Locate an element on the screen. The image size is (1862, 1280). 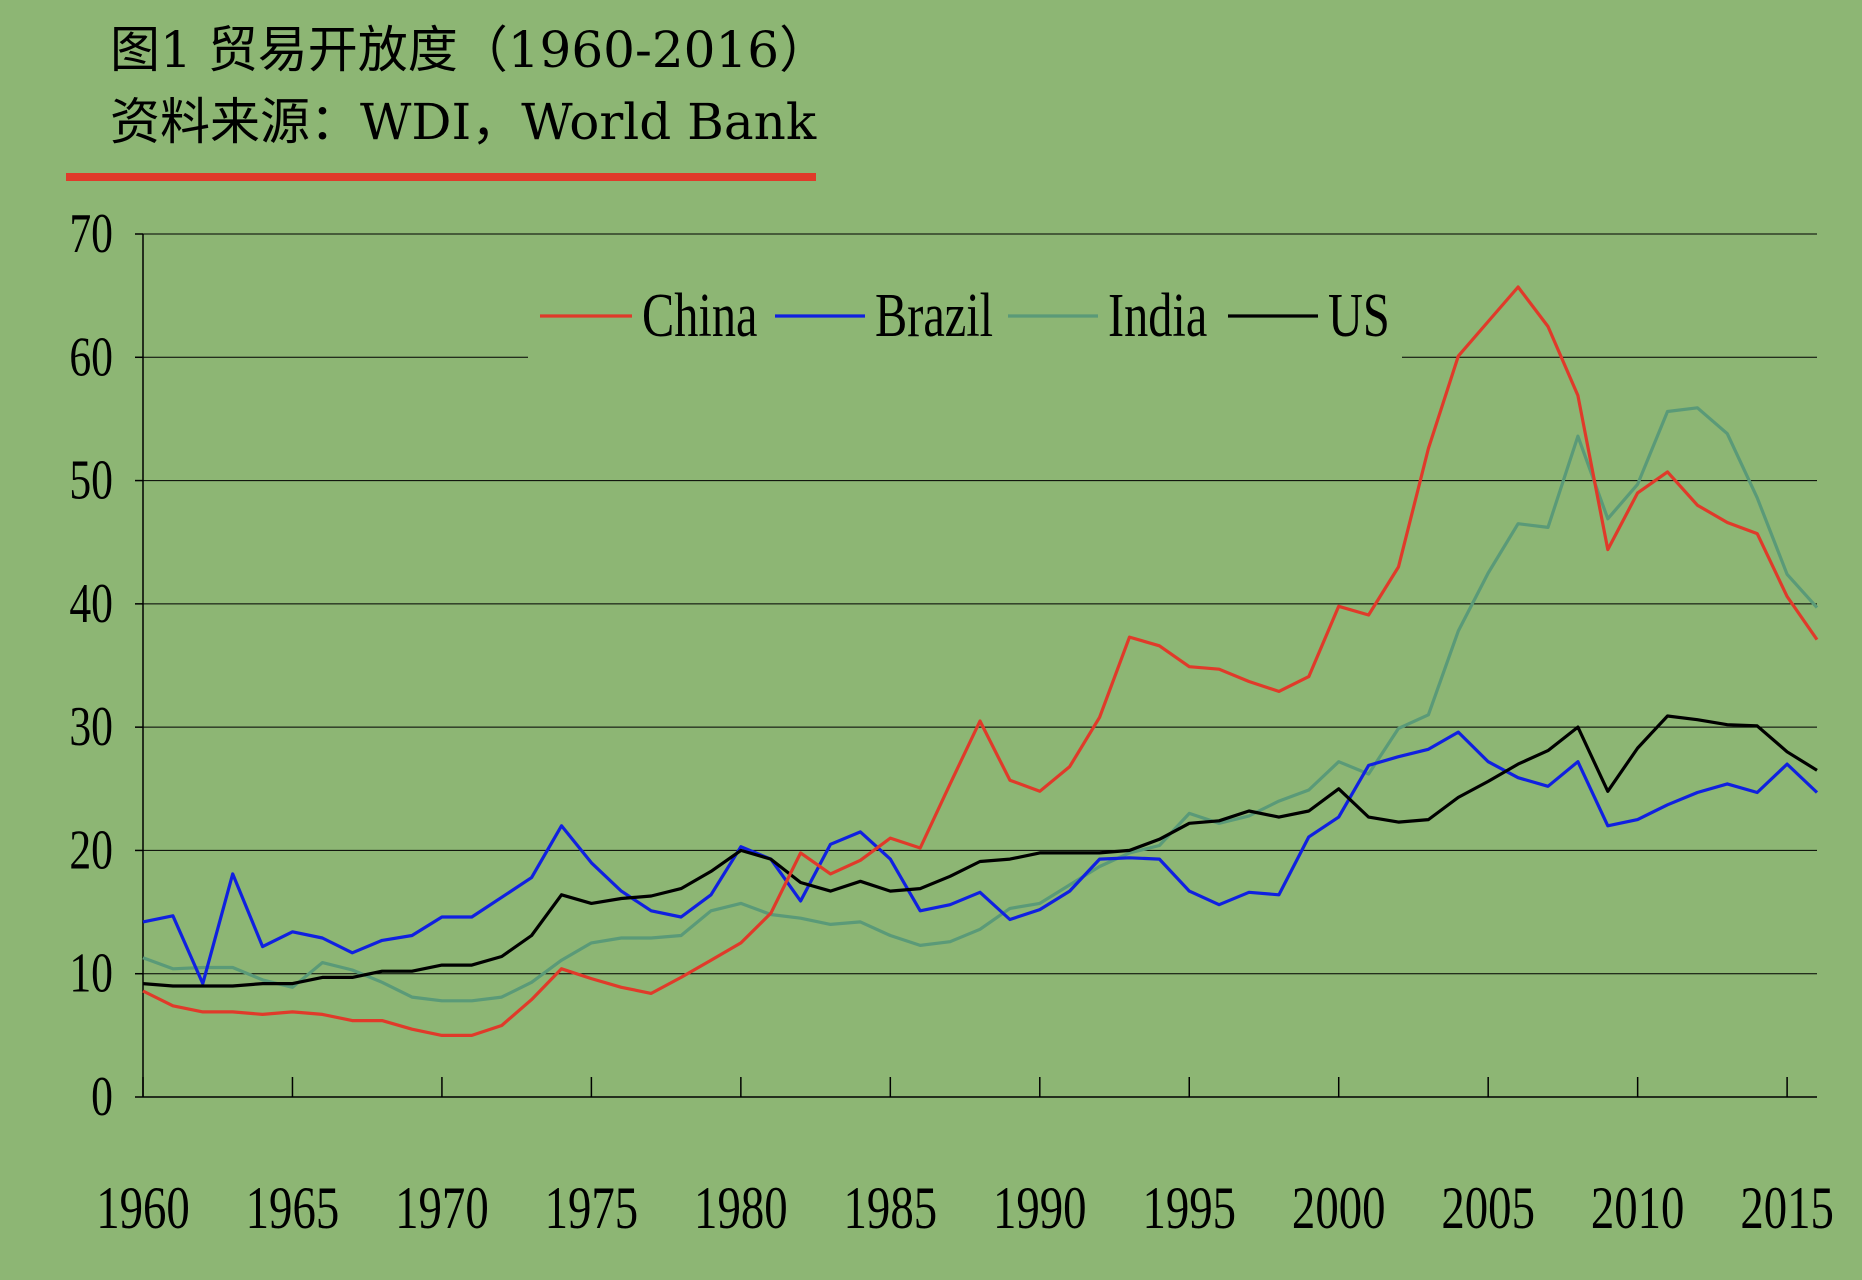
y-tick-label: 70 is located at coordinates (91, 233).